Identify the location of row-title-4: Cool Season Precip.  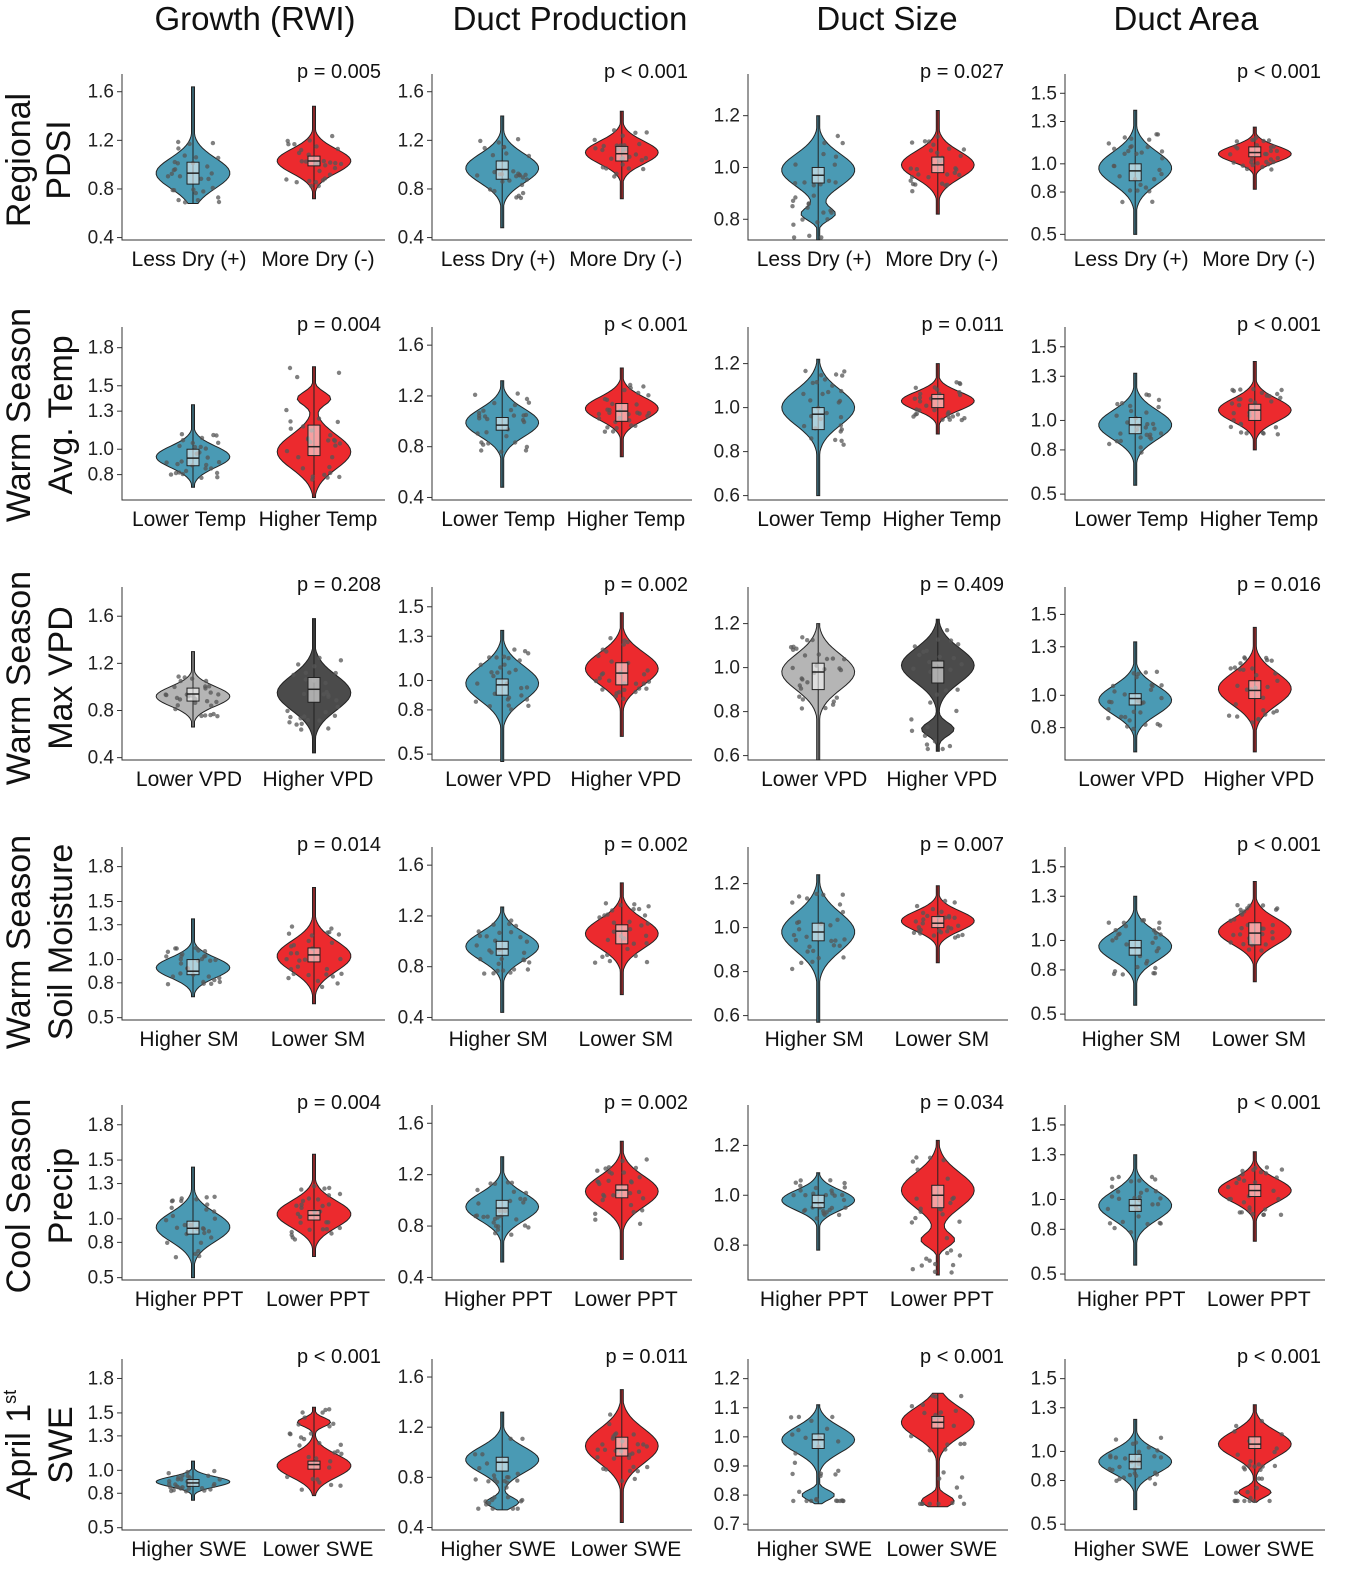
(40, 1196).